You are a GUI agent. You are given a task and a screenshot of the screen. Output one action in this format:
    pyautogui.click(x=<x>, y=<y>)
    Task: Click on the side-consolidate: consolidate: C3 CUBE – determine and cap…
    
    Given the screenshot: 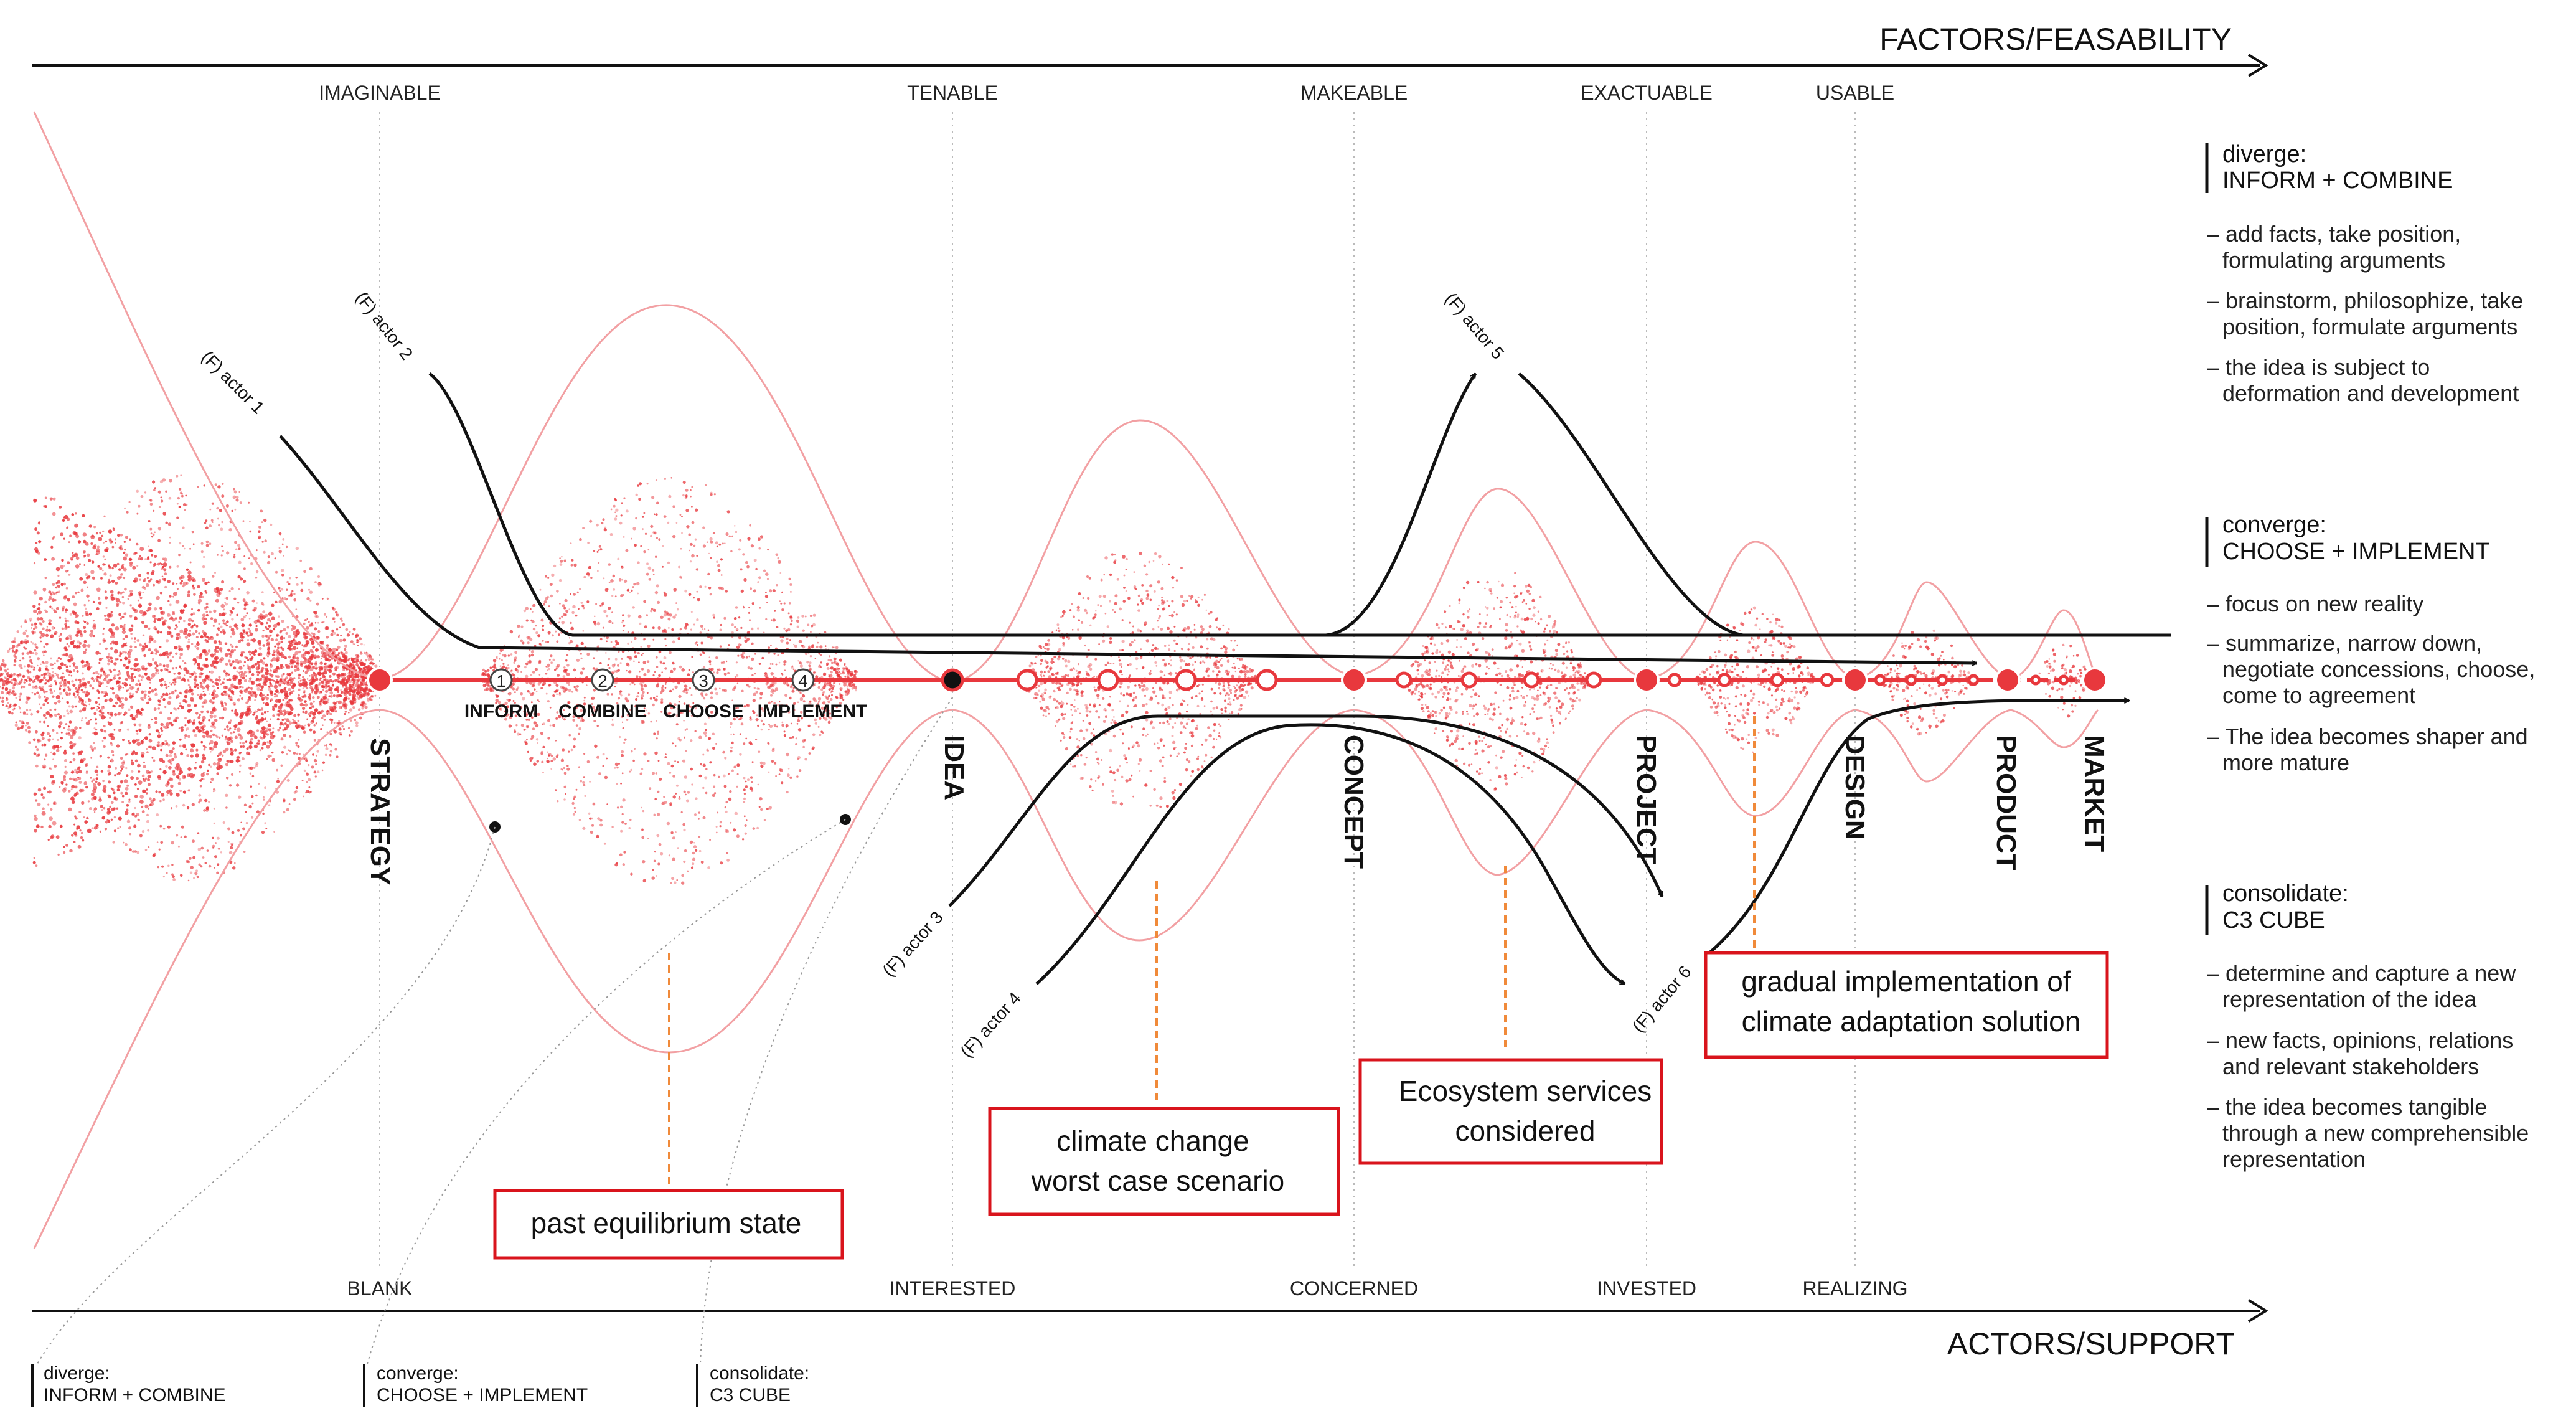 What is the action you would take?
    pyautogui.click(x=2368, y=1026)
    